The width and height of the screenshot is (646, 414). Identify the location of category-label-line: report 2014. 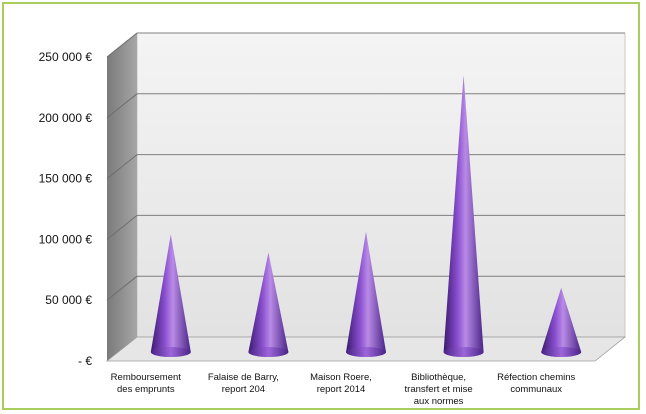
(341, 389).